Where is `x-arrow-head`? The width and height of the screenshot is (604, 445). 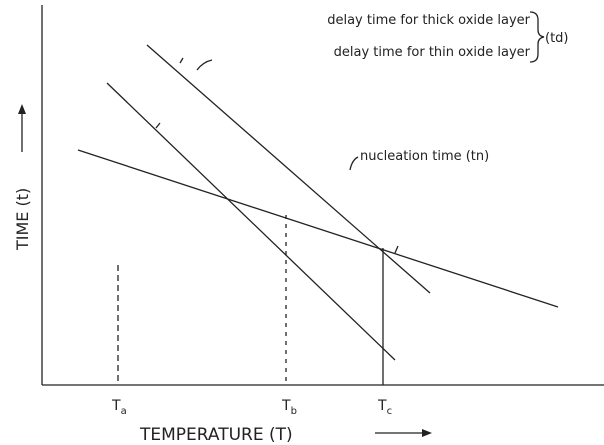
x-arrow-head is located at coordinates (427, 433).